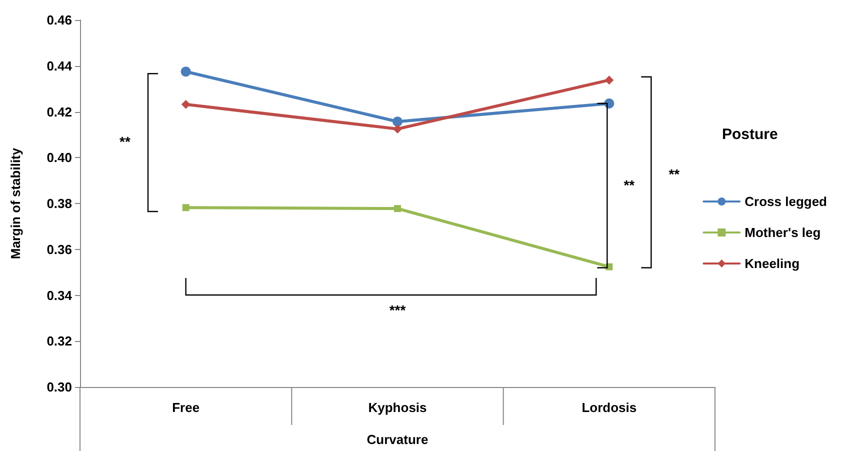  Describe the element at coordinates (782, 232) in the screenshot. I see `legend-label: Mother's leg` at that location.